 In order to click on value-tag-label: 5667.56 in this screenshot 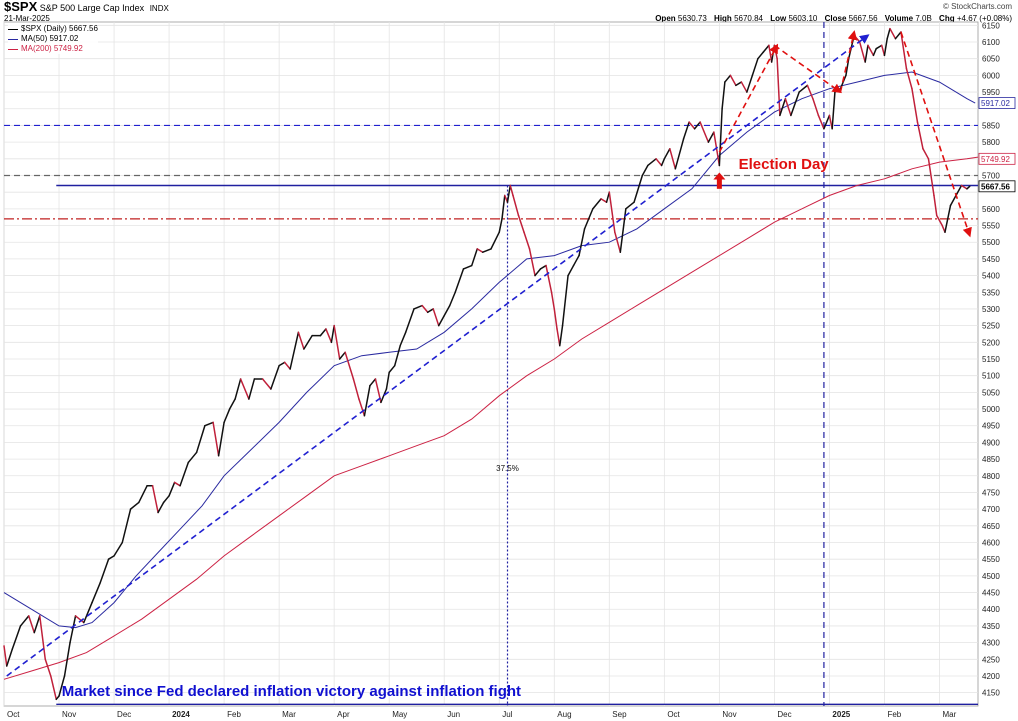, I will do `click(995, 186)`.